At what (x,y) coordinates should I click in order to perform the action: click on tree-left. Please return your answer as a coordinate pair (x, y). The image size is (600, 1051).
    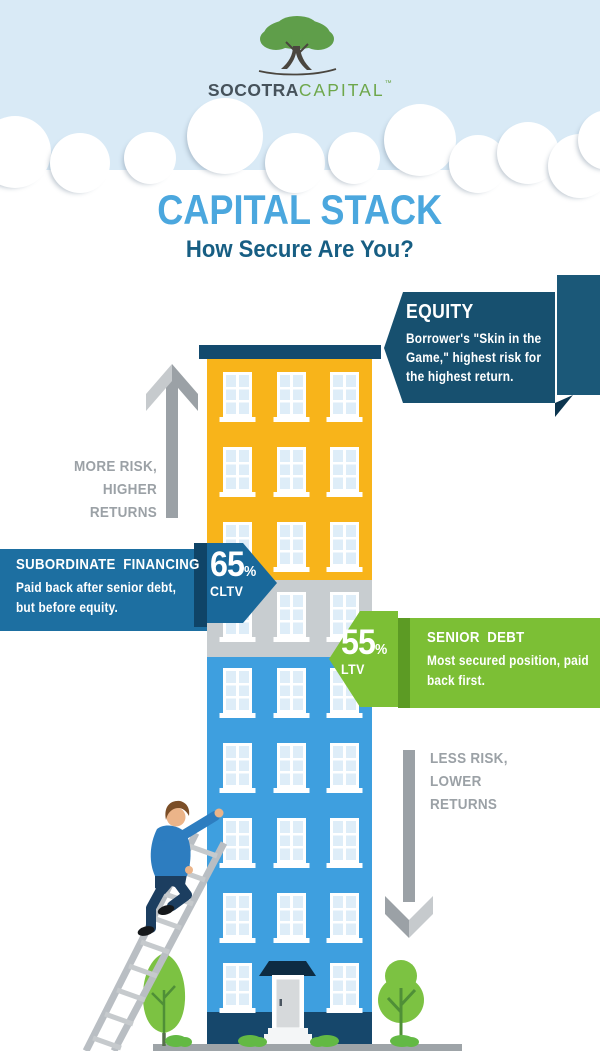
    Looking at the image, I should click on (164, 999).